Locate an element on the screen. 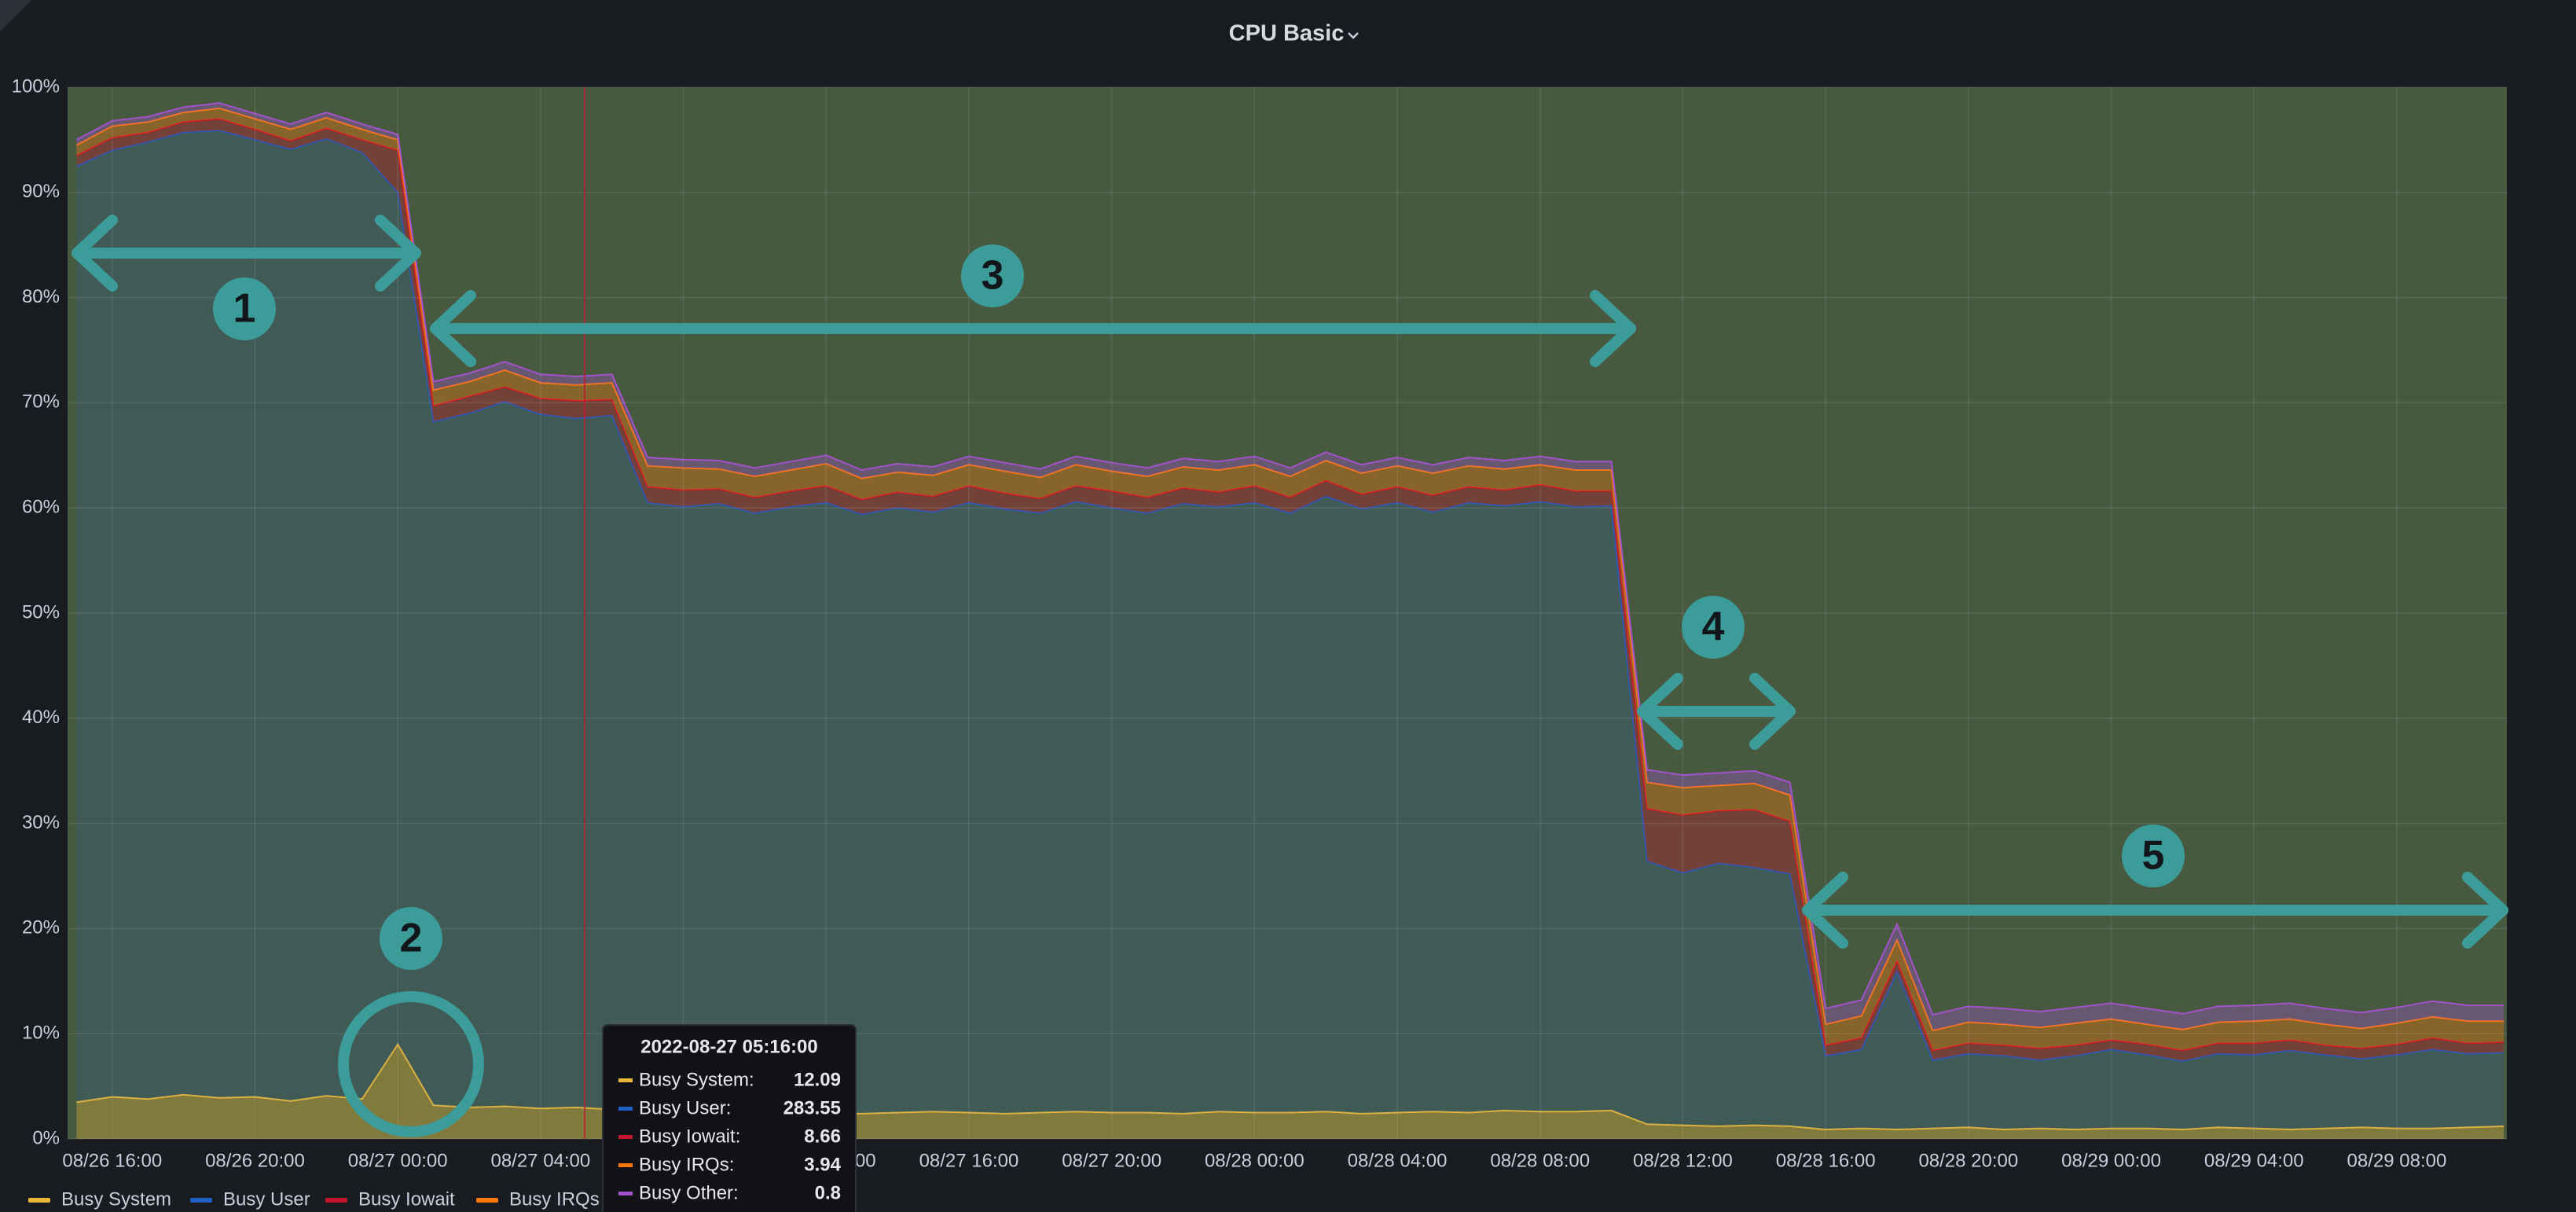  legend-label: Busy Iowait is located at coordinates (407, 1199).